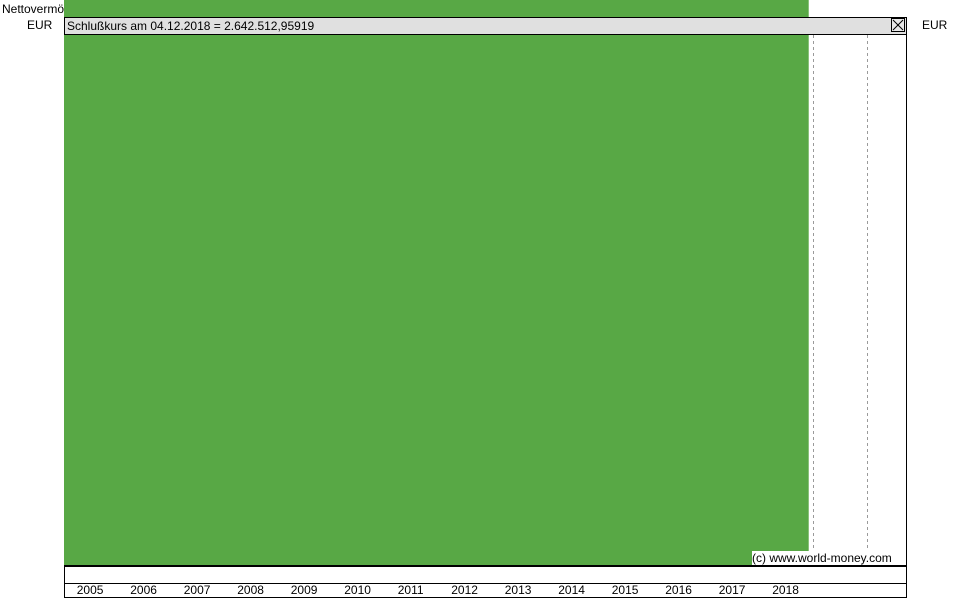  Describe the element at coordinates (785, 590) in the screenshot. I see `x-tick-label: 2018` at that location.